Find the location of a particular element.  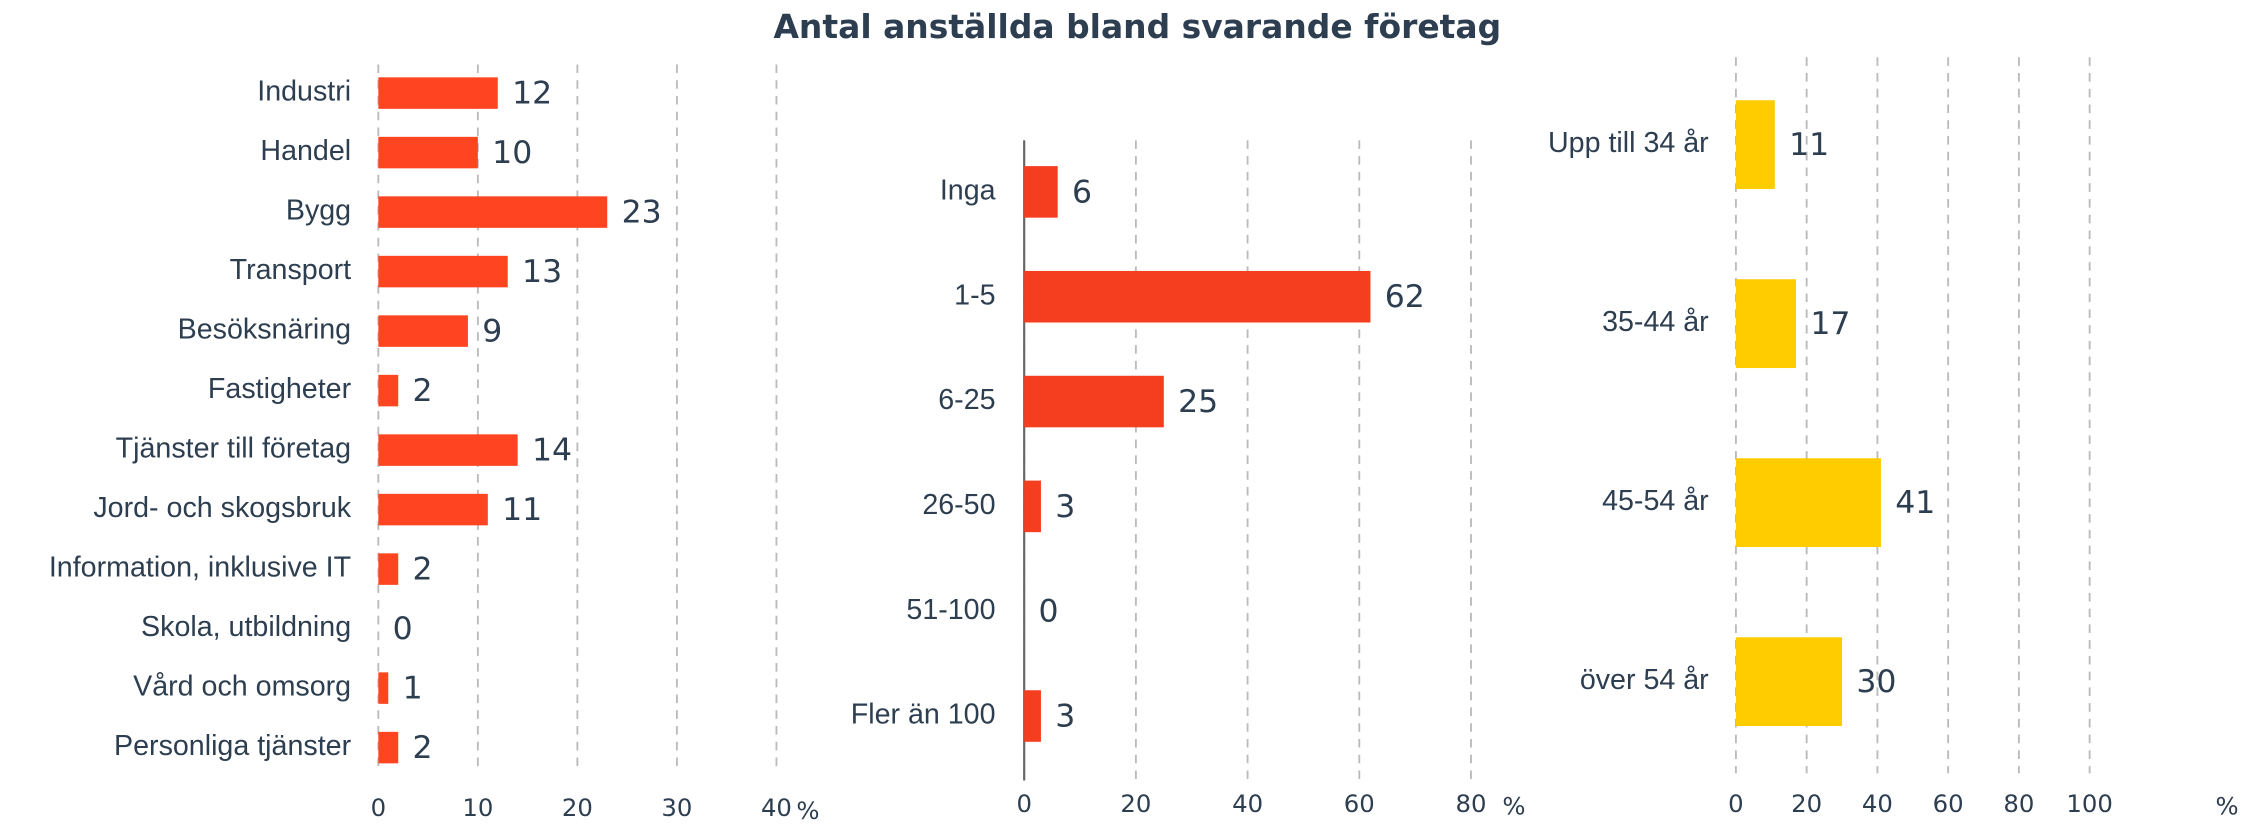

value-label: 12 is located at coordinates (532, 94).